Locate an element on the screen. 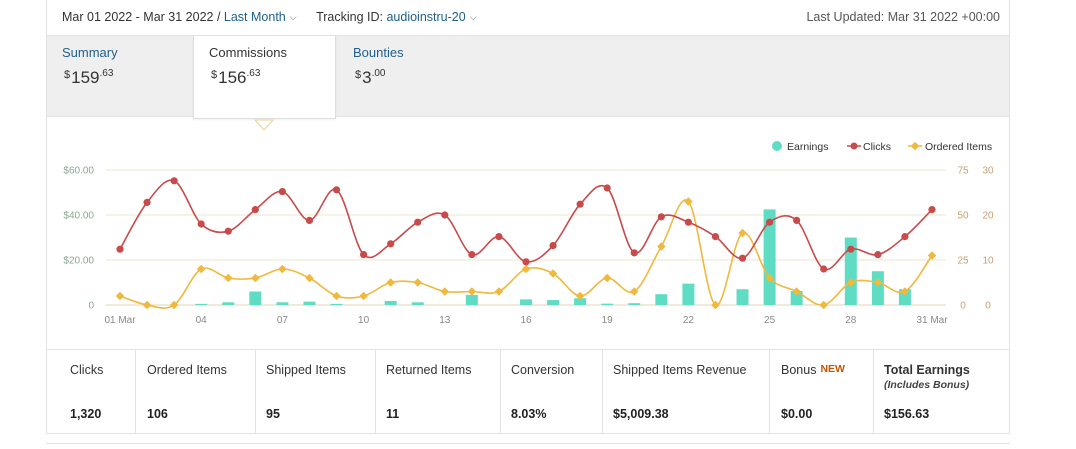 This screenshot has height=449, width=1076. tab-summary-value: $159.63 is located at coordinates (89, 77).